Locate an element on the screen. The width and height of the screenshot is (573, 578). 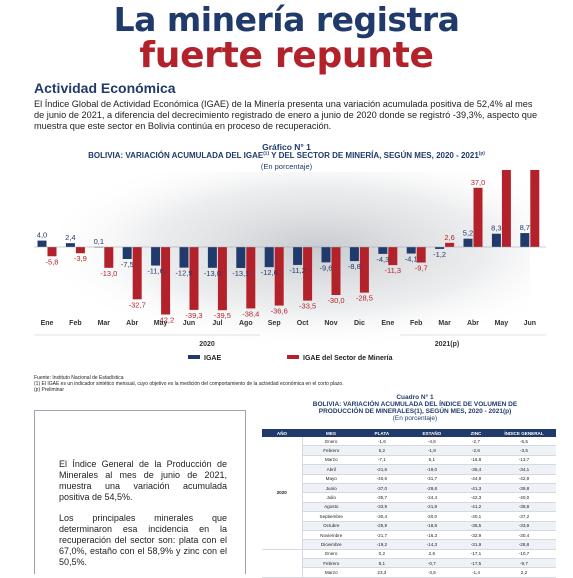
table-number: Cuadro N° 1 is located at coordinates (415, 397).